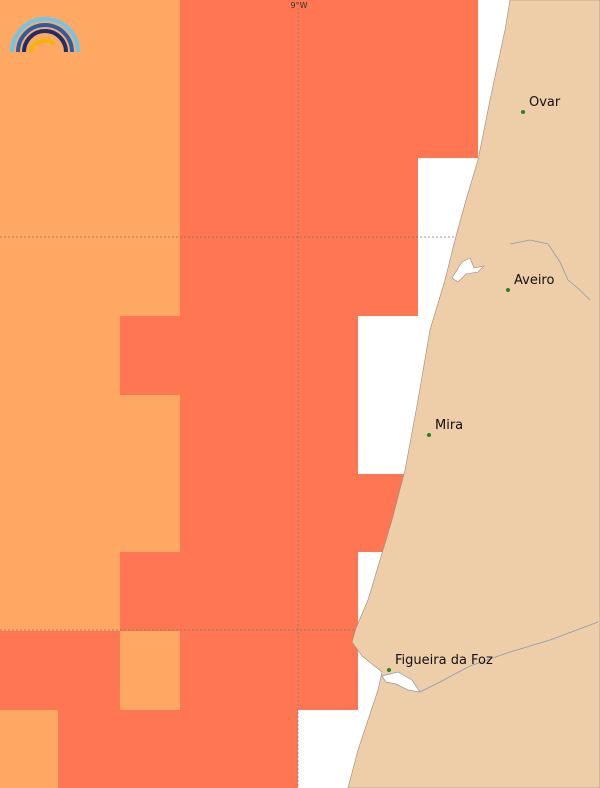 The height and width of the screenshot is (788, 600). Describe the element at coordinates (534, 280) in the screenshot. I see `place-label: Aveiro` at that location.